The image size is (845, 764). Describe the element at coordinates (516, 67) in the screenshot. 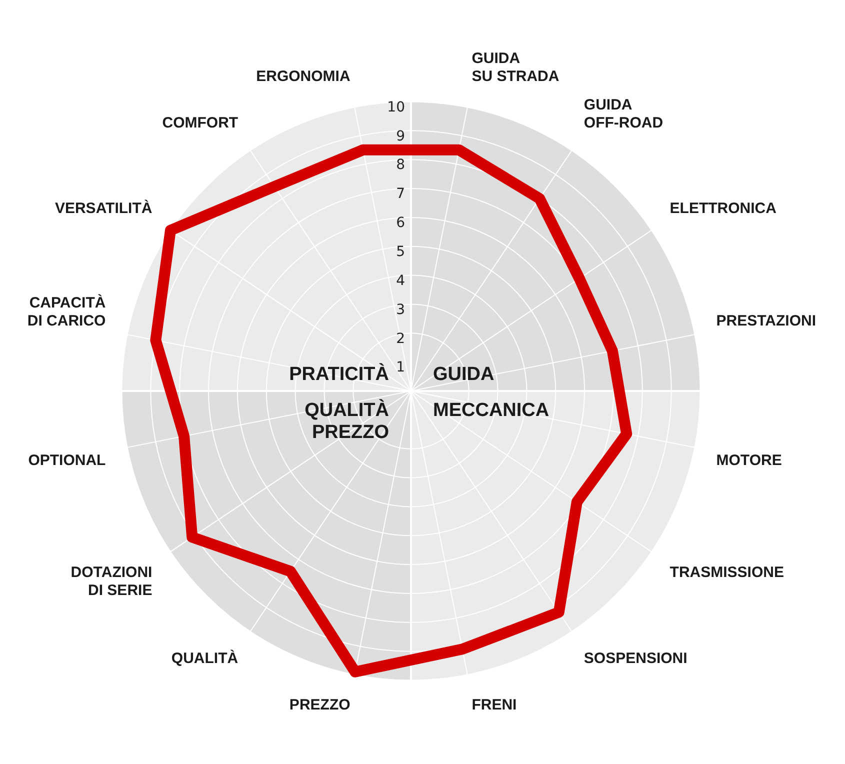

I see `spoke-label: GUIDA SU STRADA` at that location.